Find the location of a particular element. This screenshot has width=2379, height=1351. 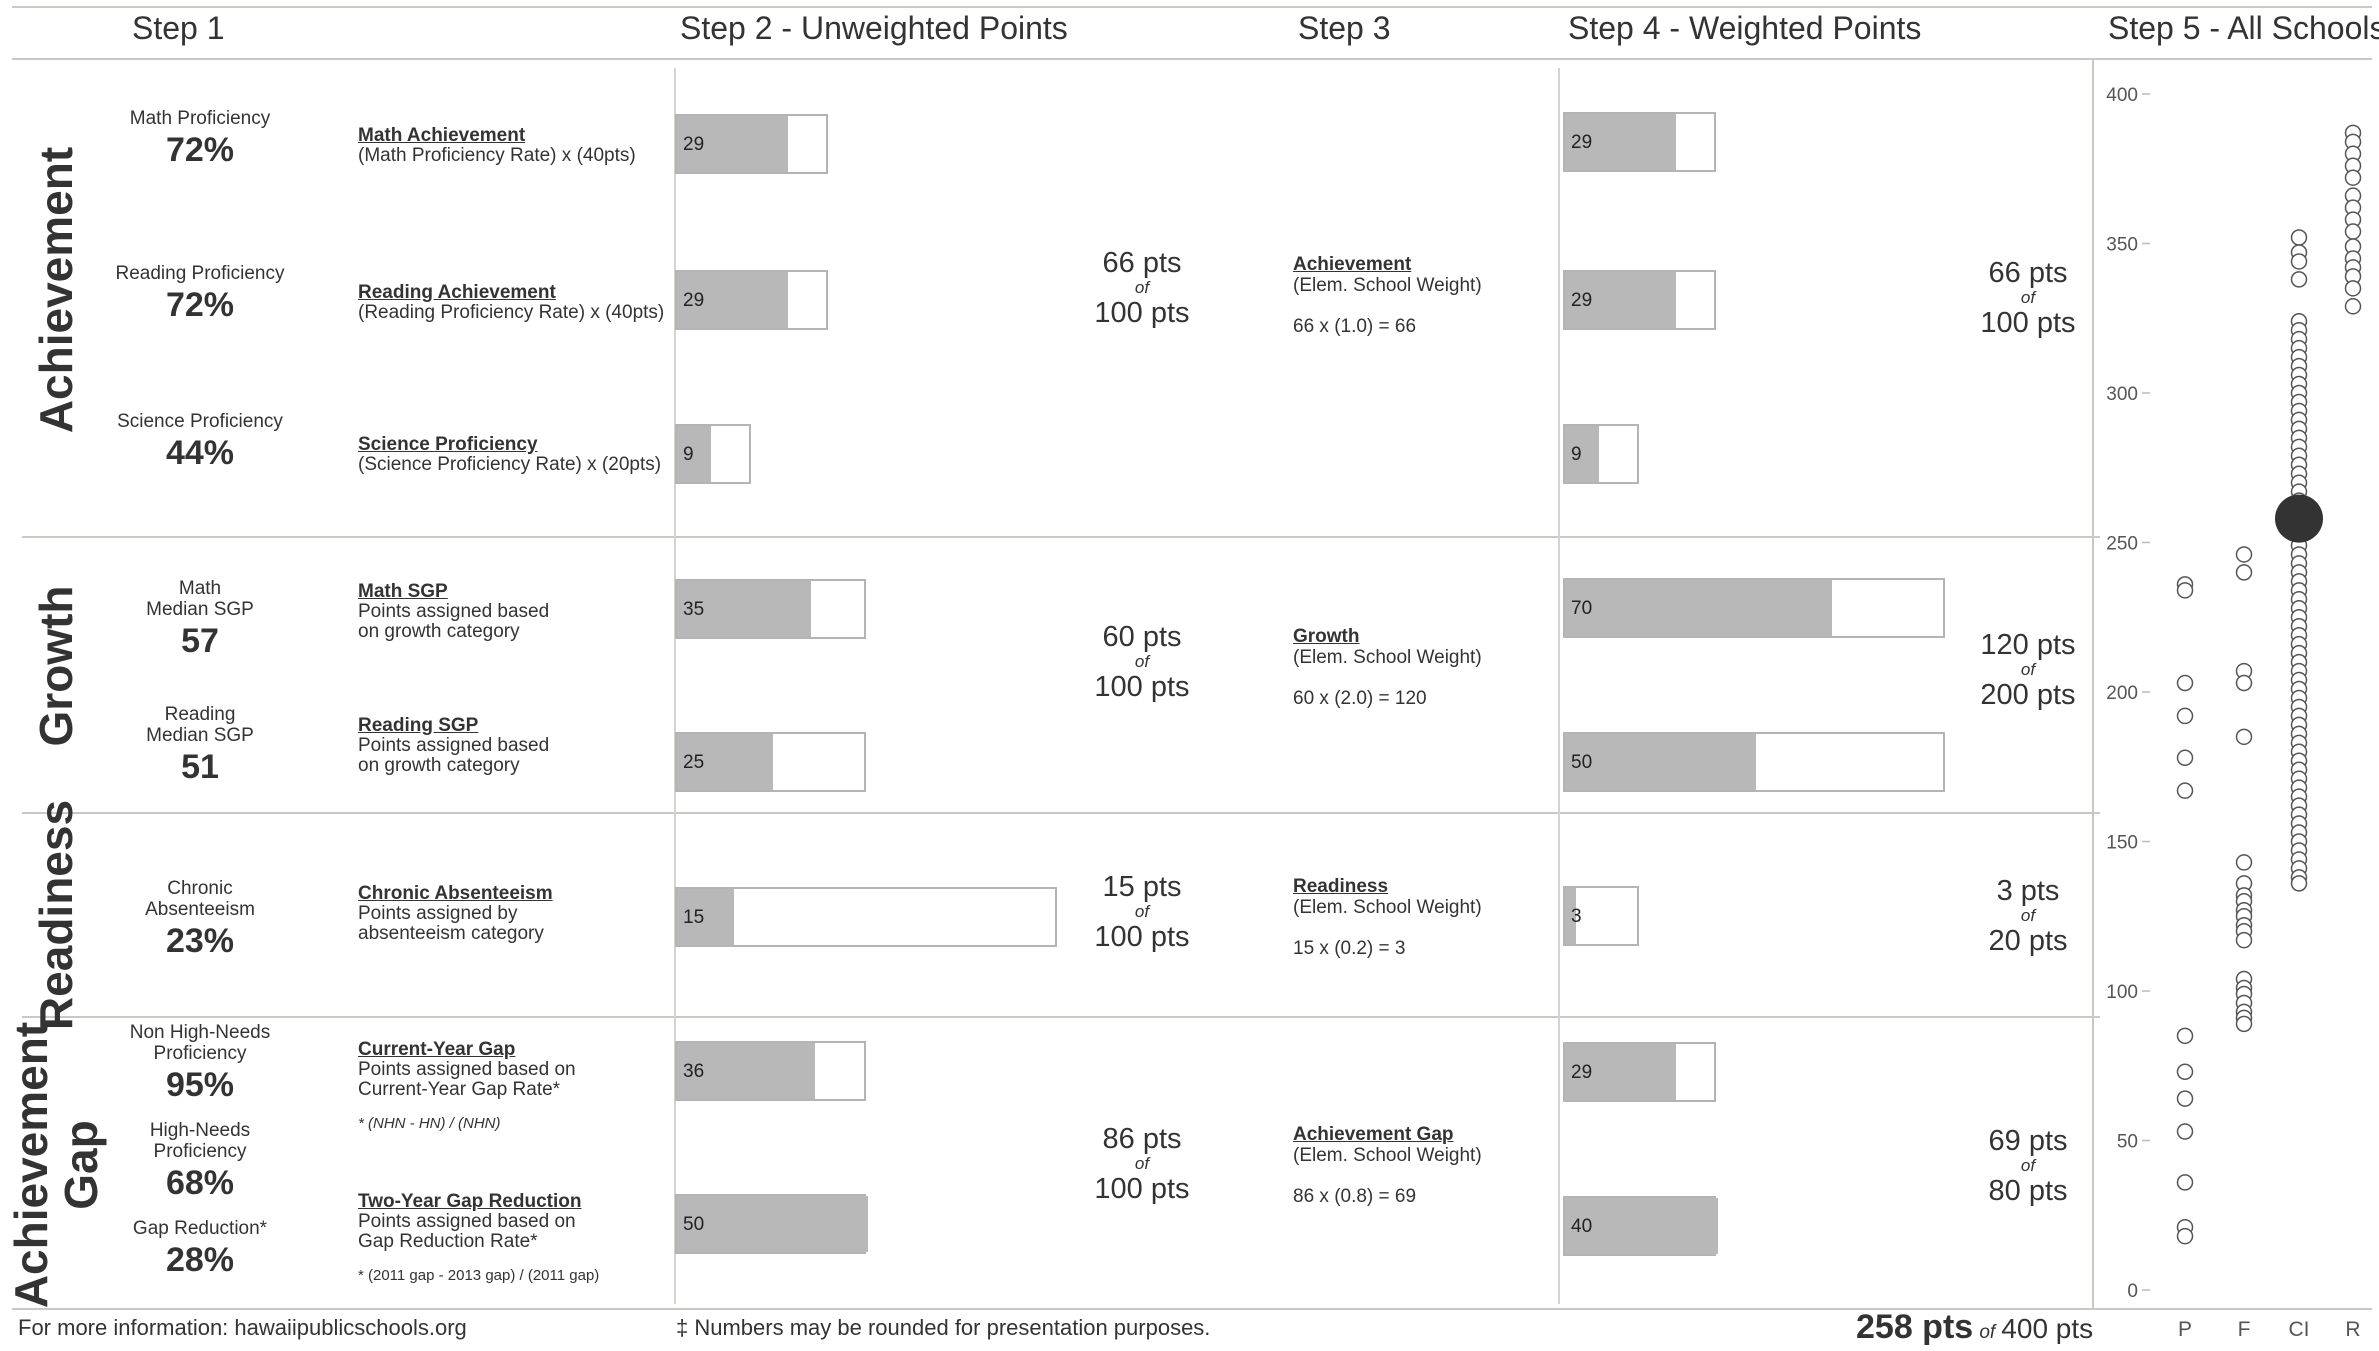

step2-total-gap: 86 pts of 100 pts is located at coordinates (1142, 1164).